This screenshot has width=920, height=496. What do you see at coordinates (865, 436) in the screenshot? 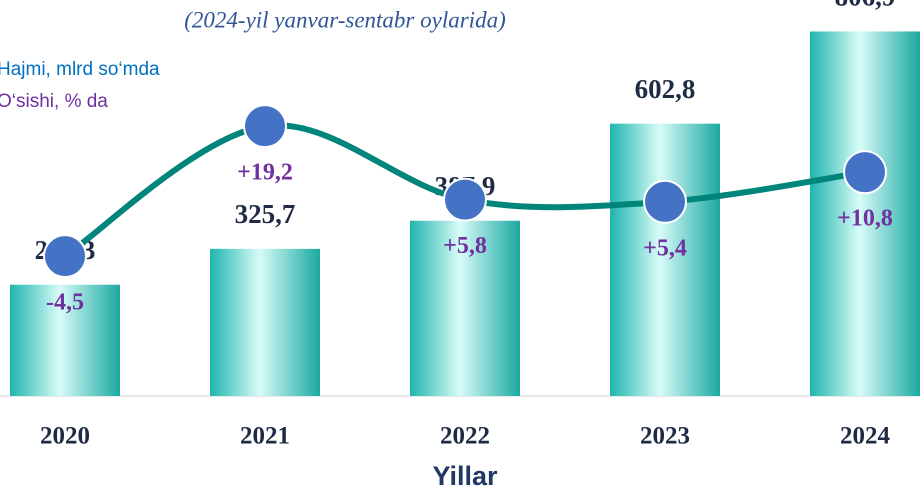
I see `x-tick-label: 2024` at bounding box center [865, 436].